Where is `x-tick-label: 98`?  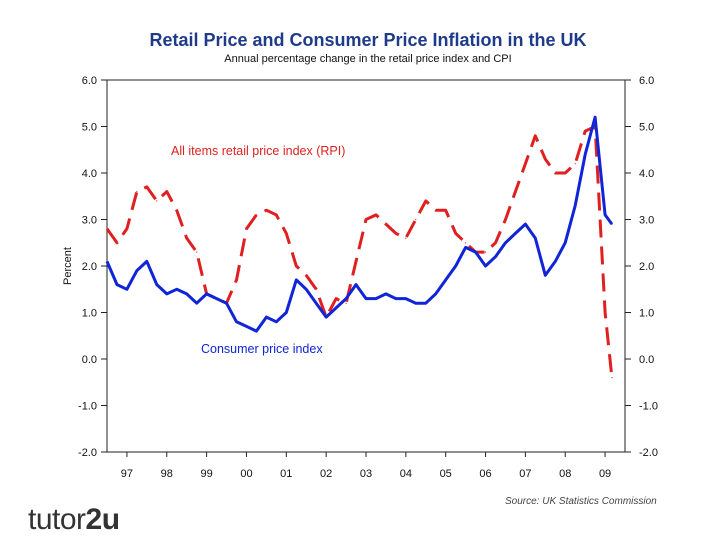
x-tick-label: 98 is located at coordinates (167, 474).